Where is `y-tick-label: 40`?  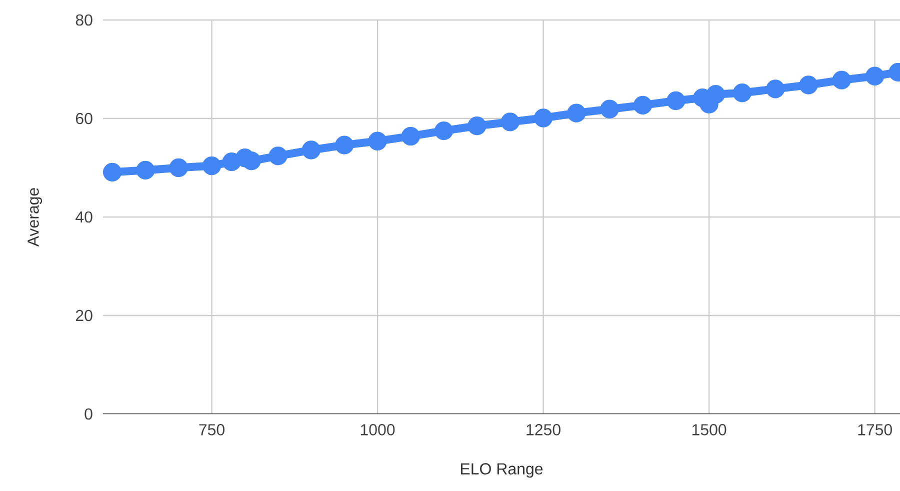
y-tick-label: 40 is located at coordinates (84, 217).